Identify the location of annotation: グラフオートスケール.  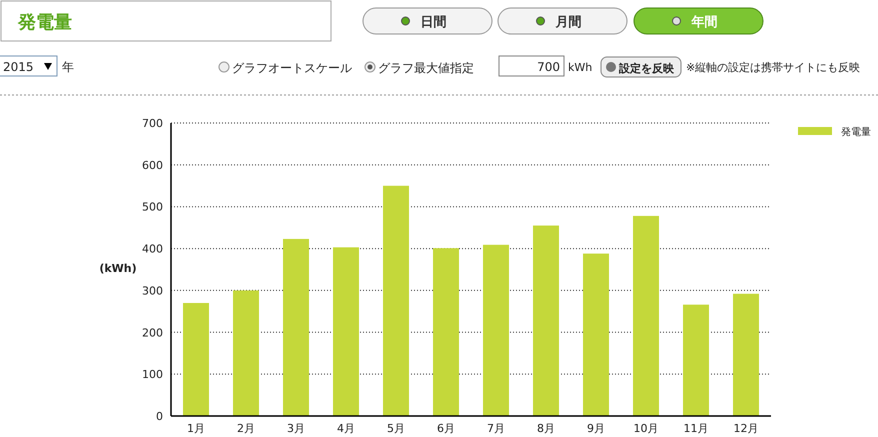
(285, 68).